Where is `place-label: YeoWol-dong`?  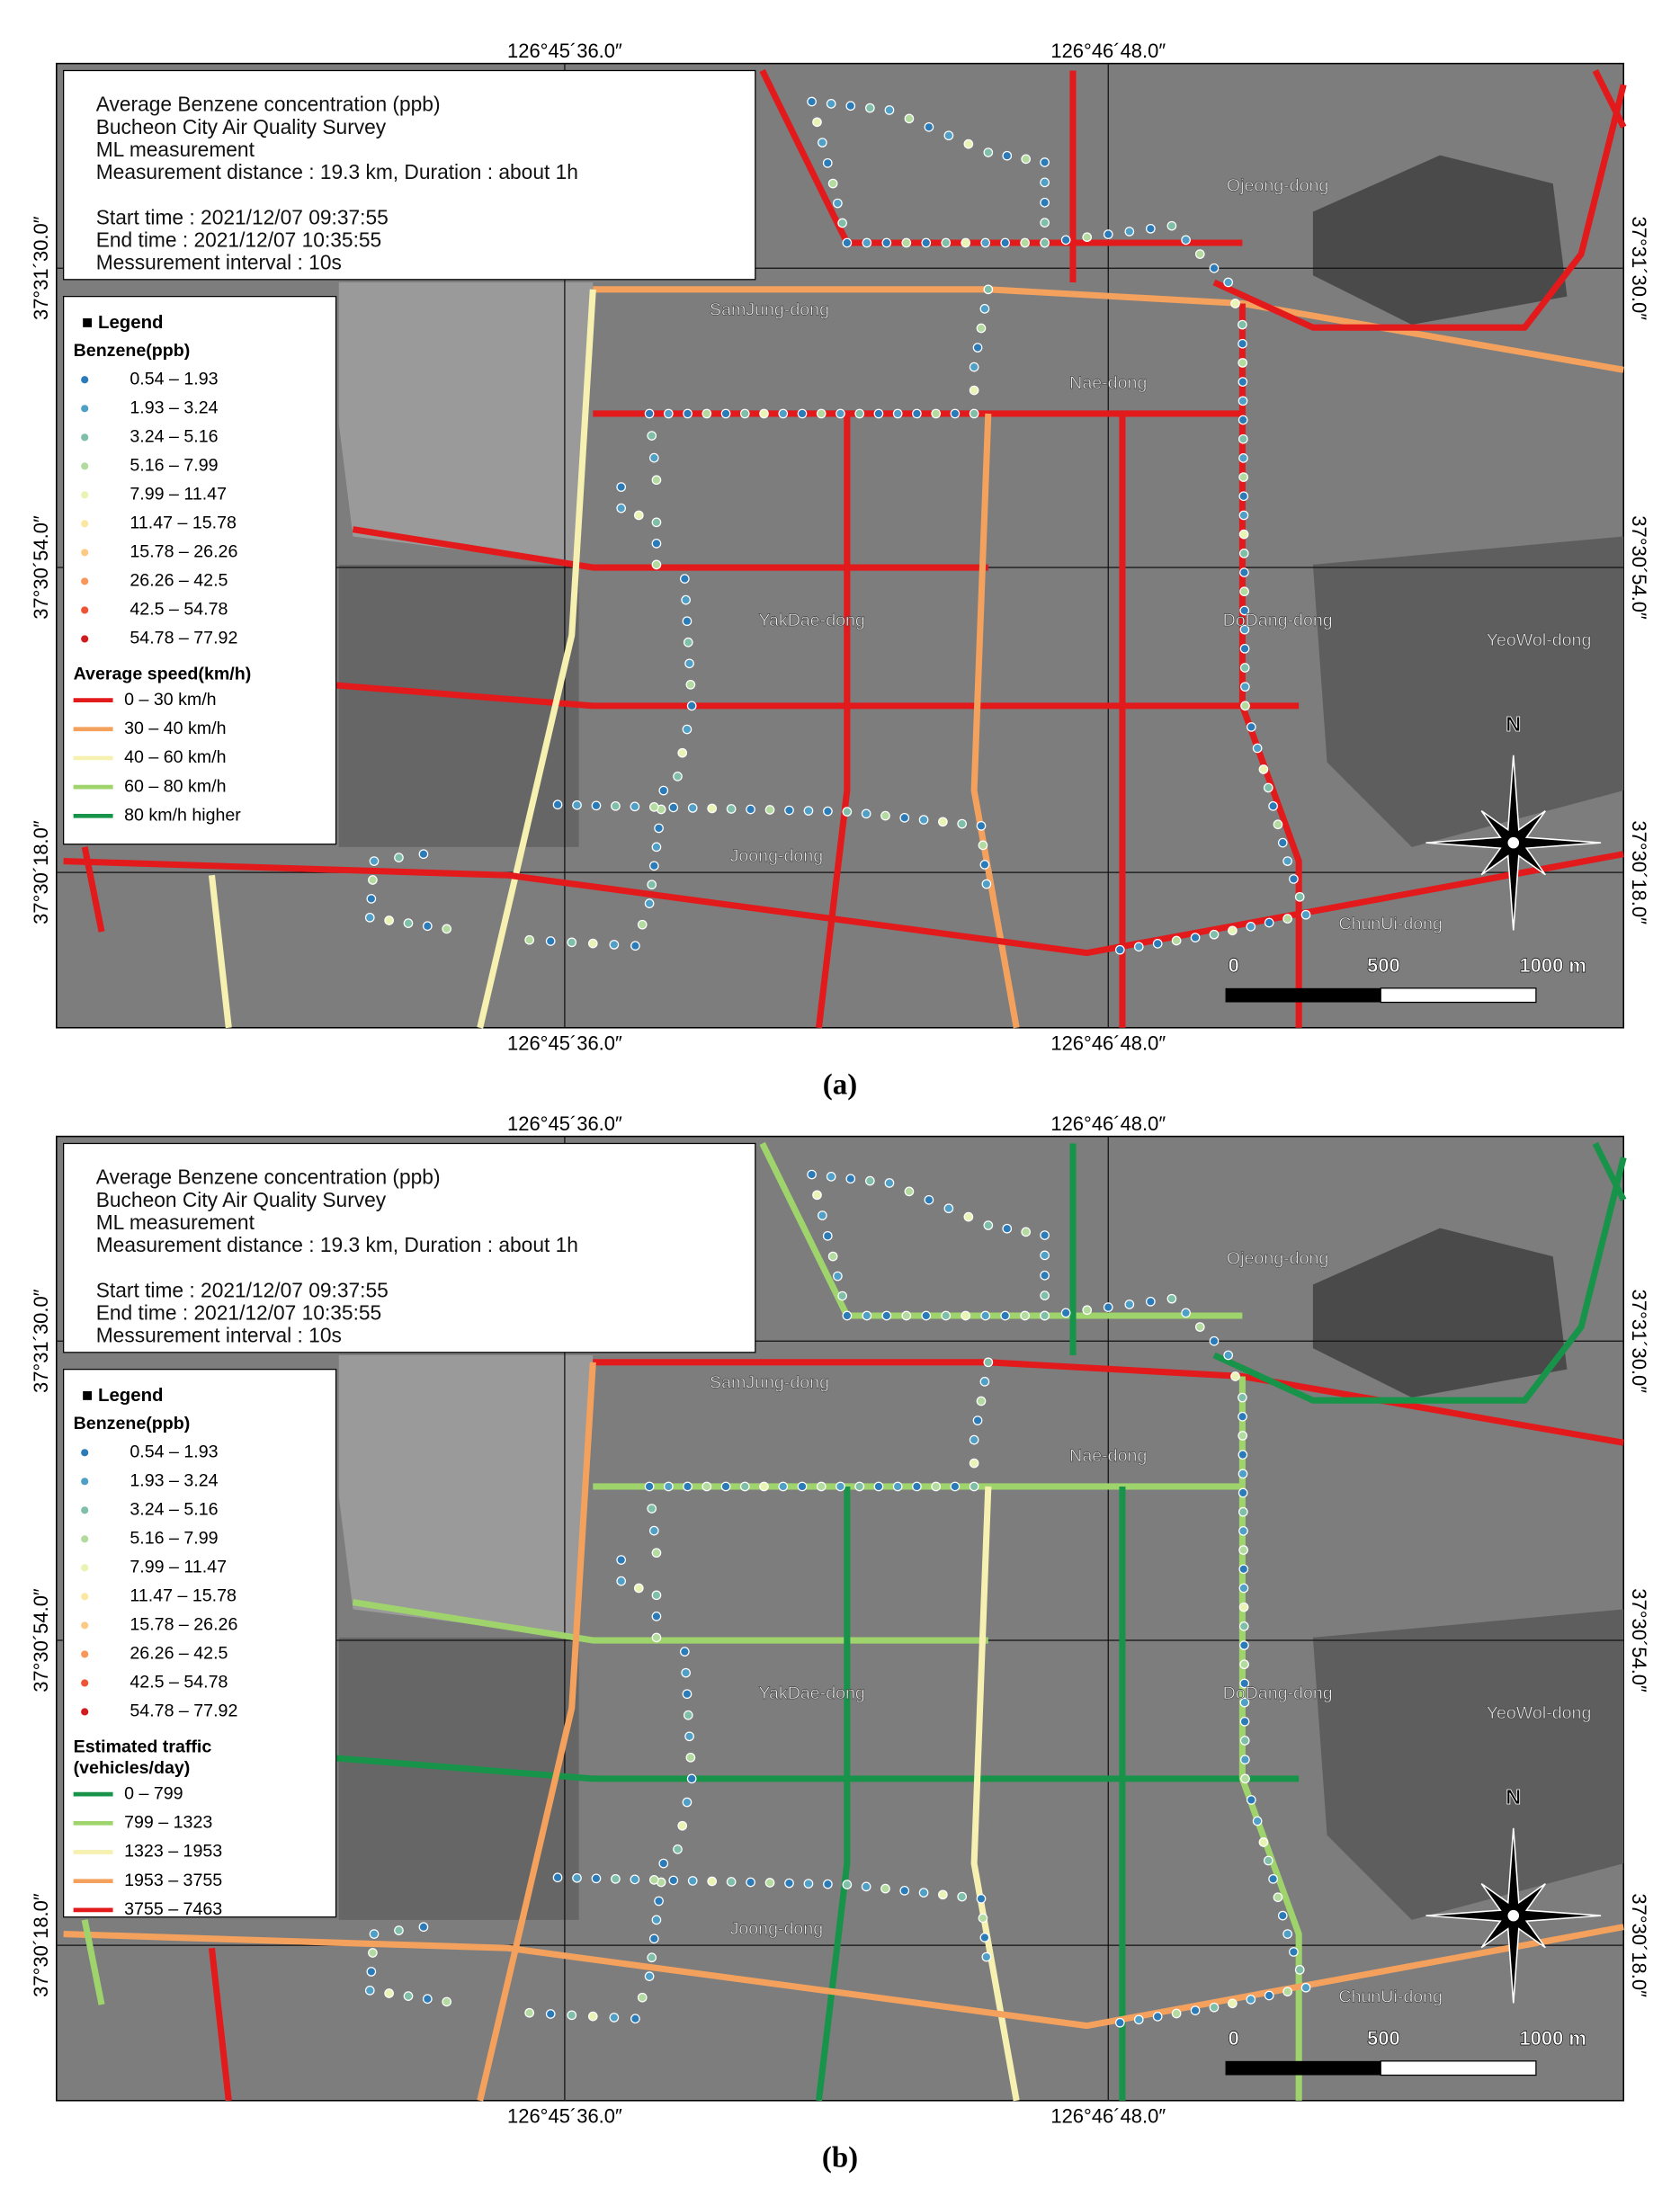
place-label: YeoWol-dong is located at coordinates (1539, 1713).